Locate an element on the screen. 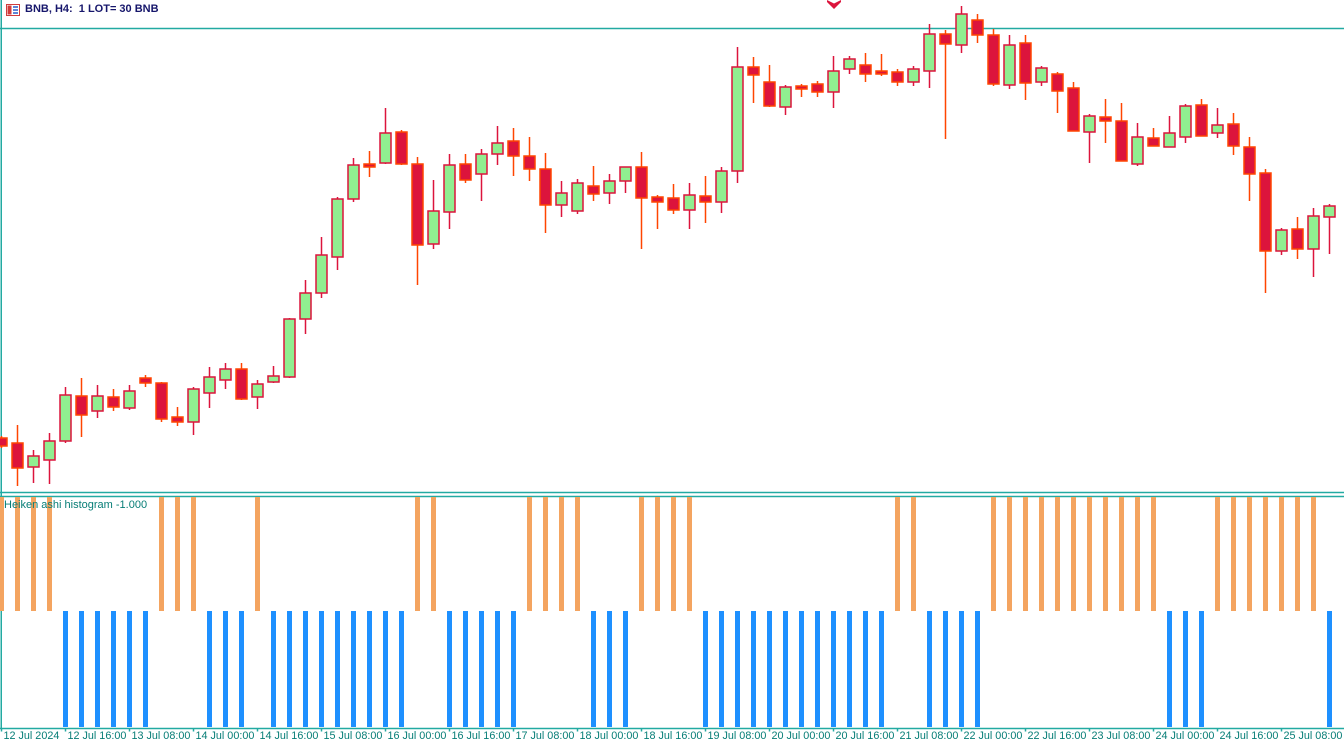 The image size is (1344, 746). time-axis-label: 23 Jul 08:00 is located at coordinates (1121, 736).